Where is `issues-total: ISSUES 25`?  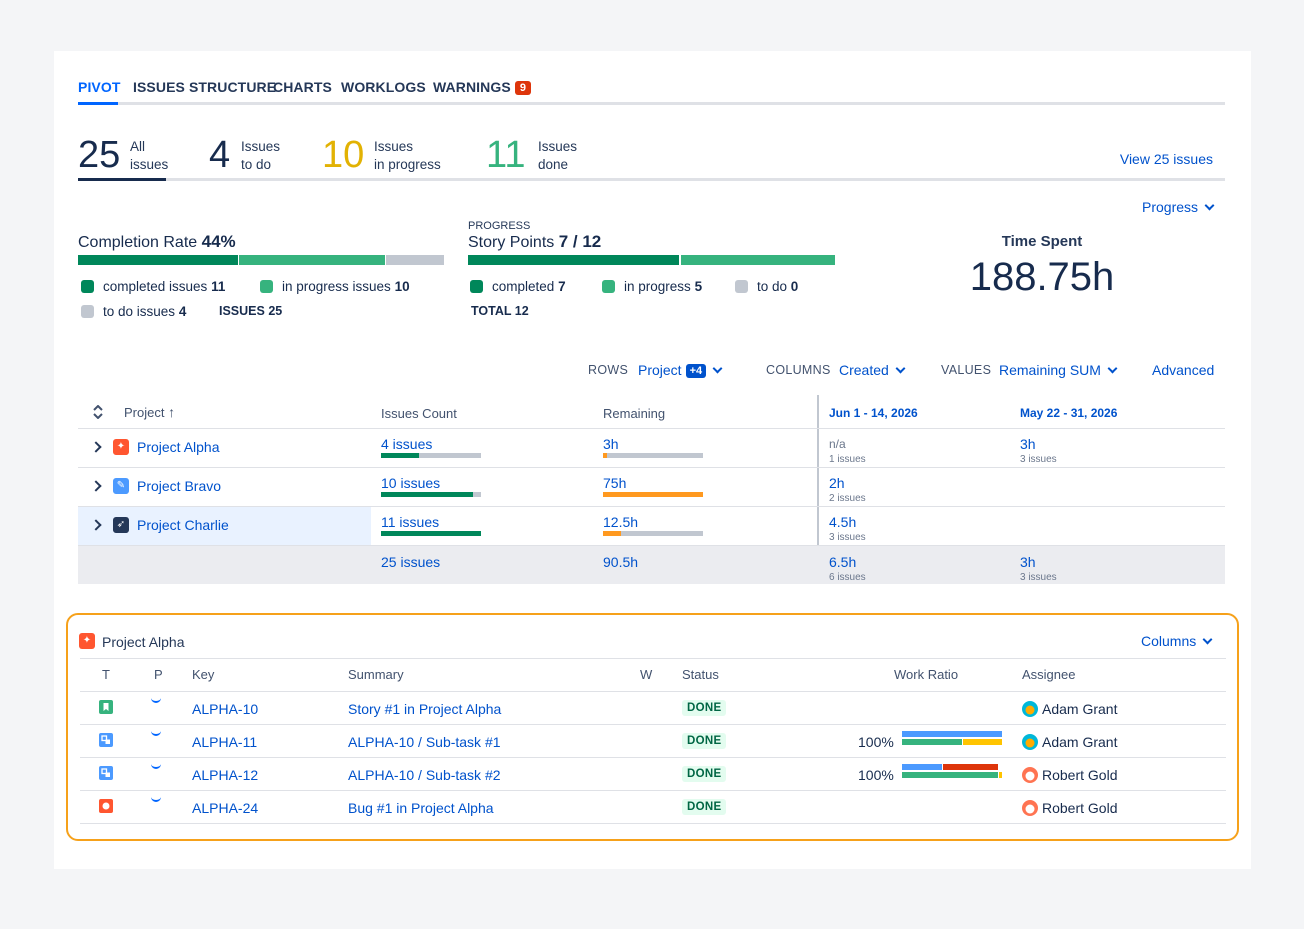 issues-total: ISSUES 25 is located at coordinates (250, 311).